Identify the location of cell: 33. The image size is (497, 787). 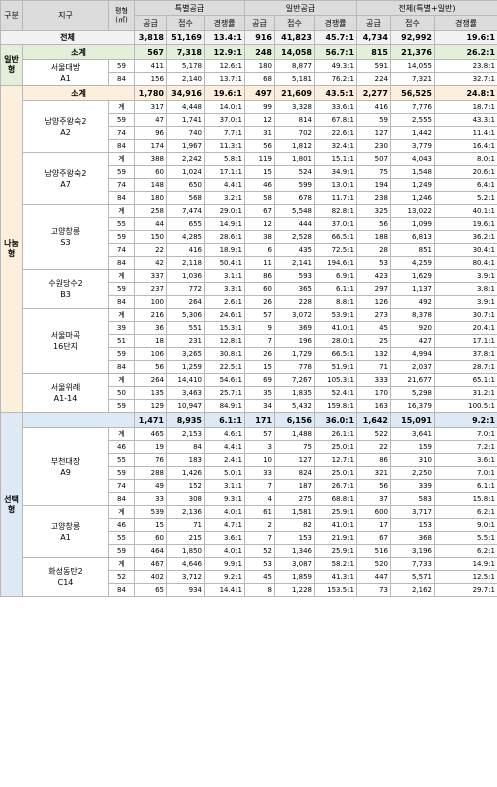
(150, 499).